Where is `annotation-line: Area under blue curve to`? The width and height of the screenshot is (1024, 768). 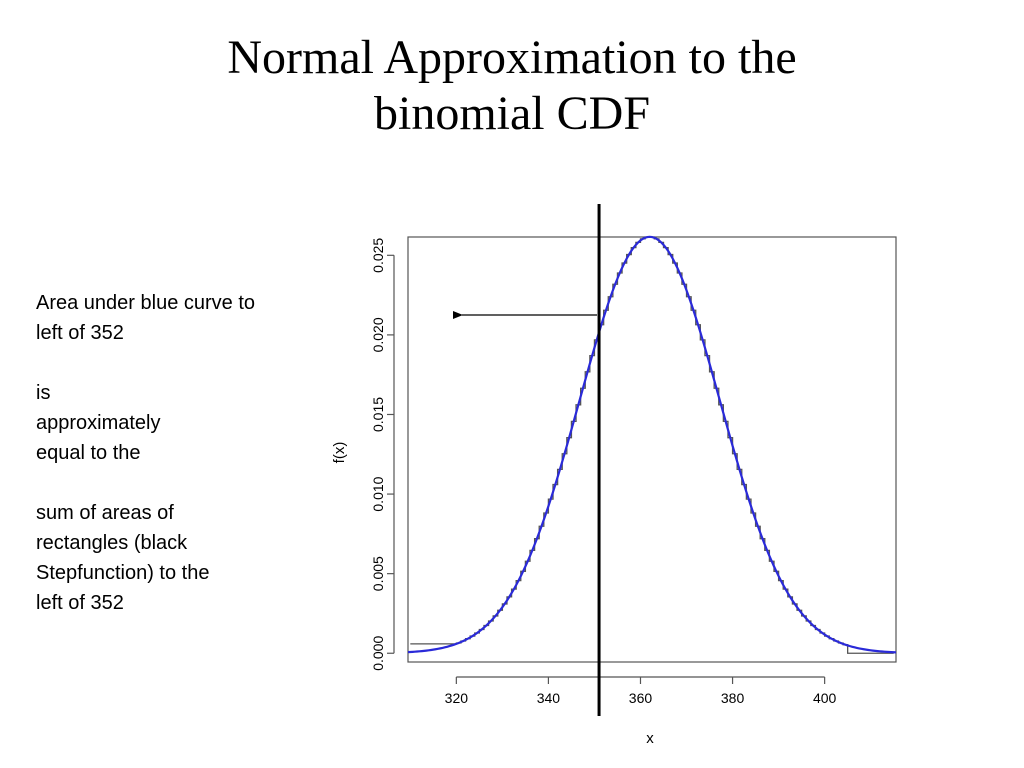 annotation-line: Area under blue curve to is located at coordinates (146, 303).